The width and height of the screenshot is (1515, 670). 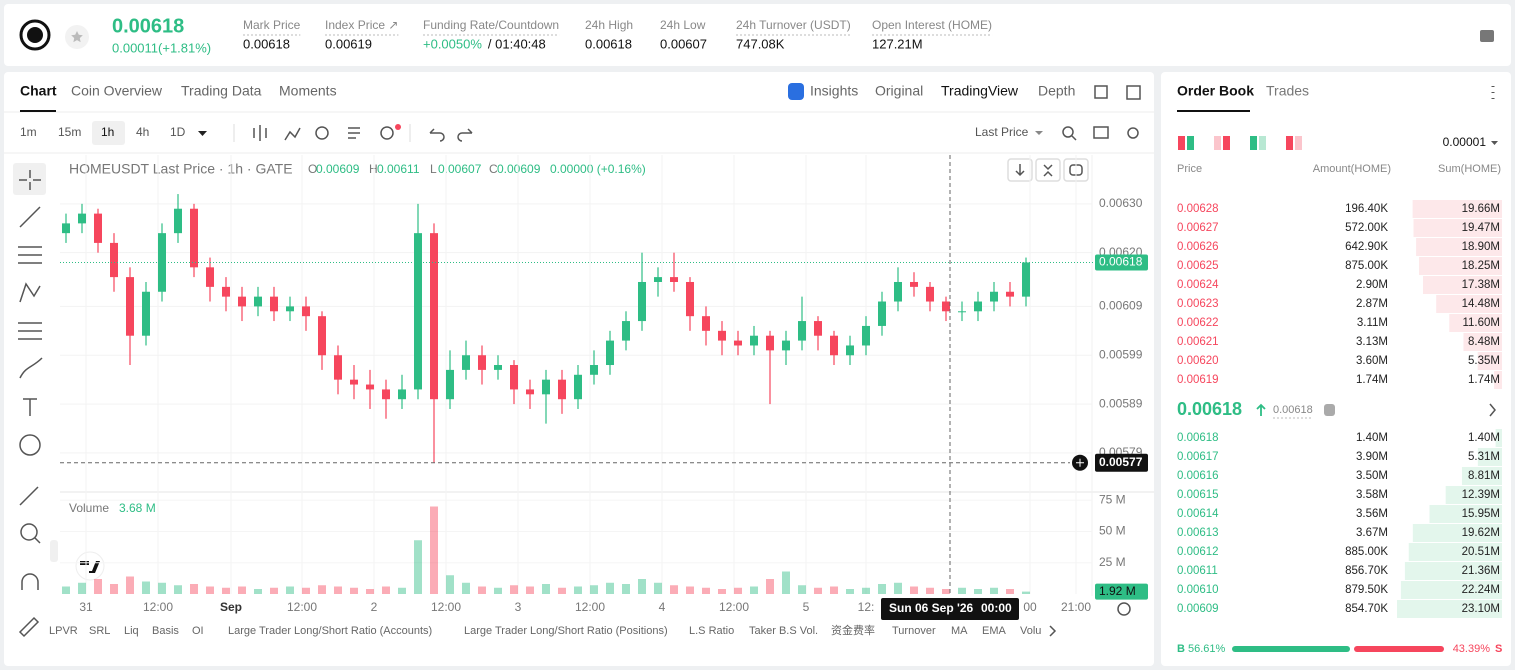 I want to click on price-source: Last Price, so click(x=1002, y=132).